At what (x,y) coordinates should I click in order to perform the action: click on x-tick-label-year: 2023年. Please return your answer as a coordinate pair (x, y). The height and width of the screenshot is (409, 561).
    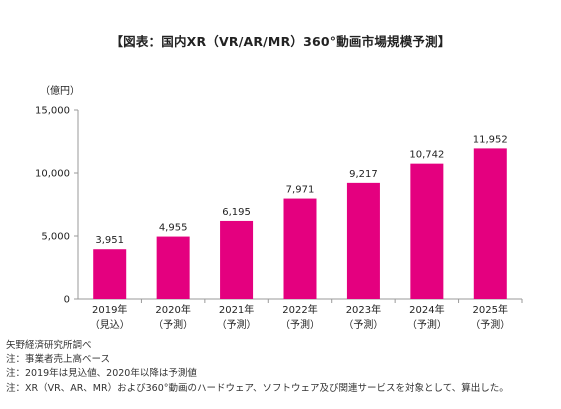
    Looking at the image, I should click on (363, 309).